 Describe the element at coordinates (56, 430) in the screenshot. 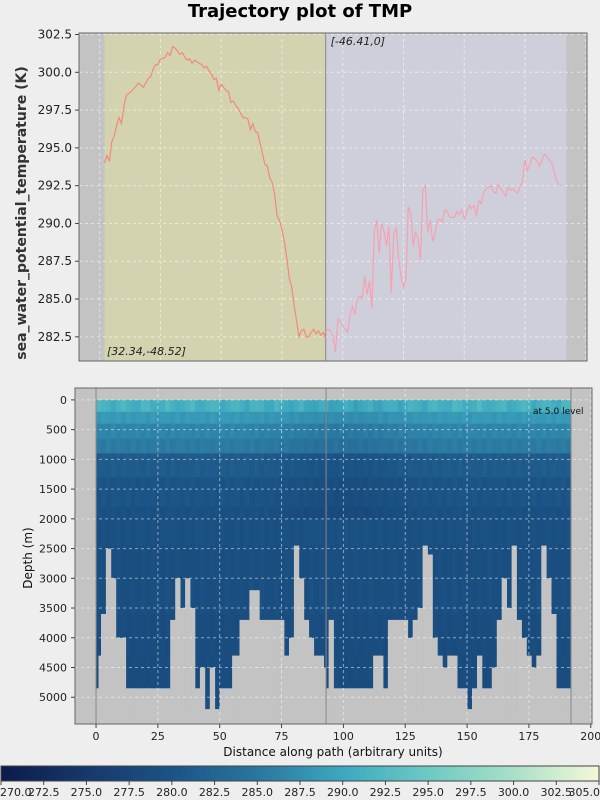

I see `bottom-y-tick-label: 500` at that location.